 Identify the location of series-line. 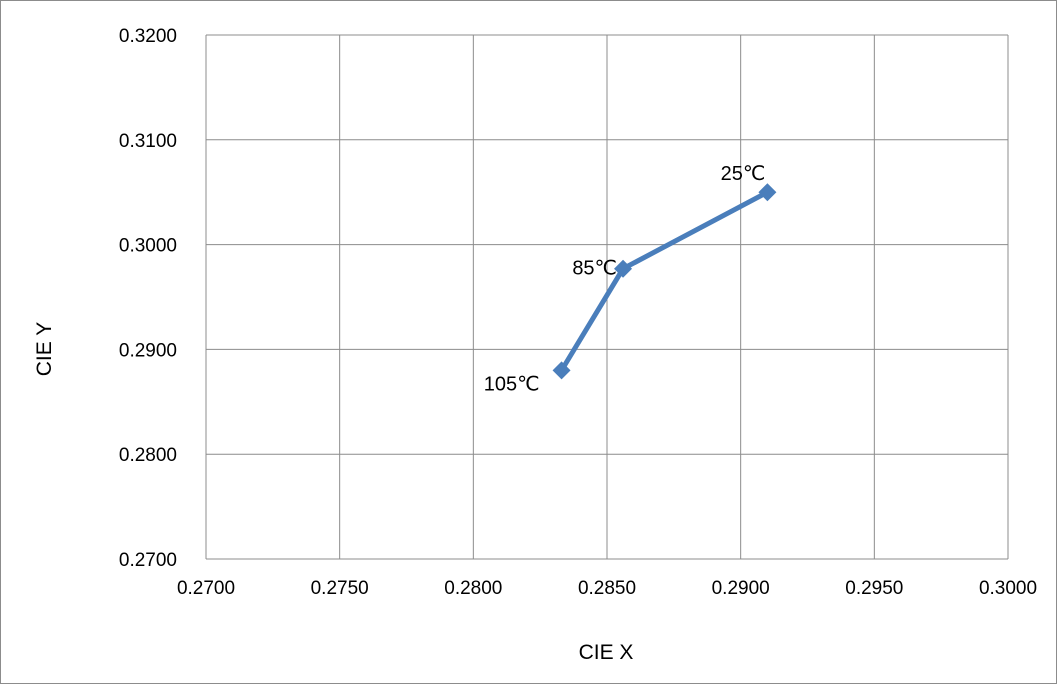
(664, 280).